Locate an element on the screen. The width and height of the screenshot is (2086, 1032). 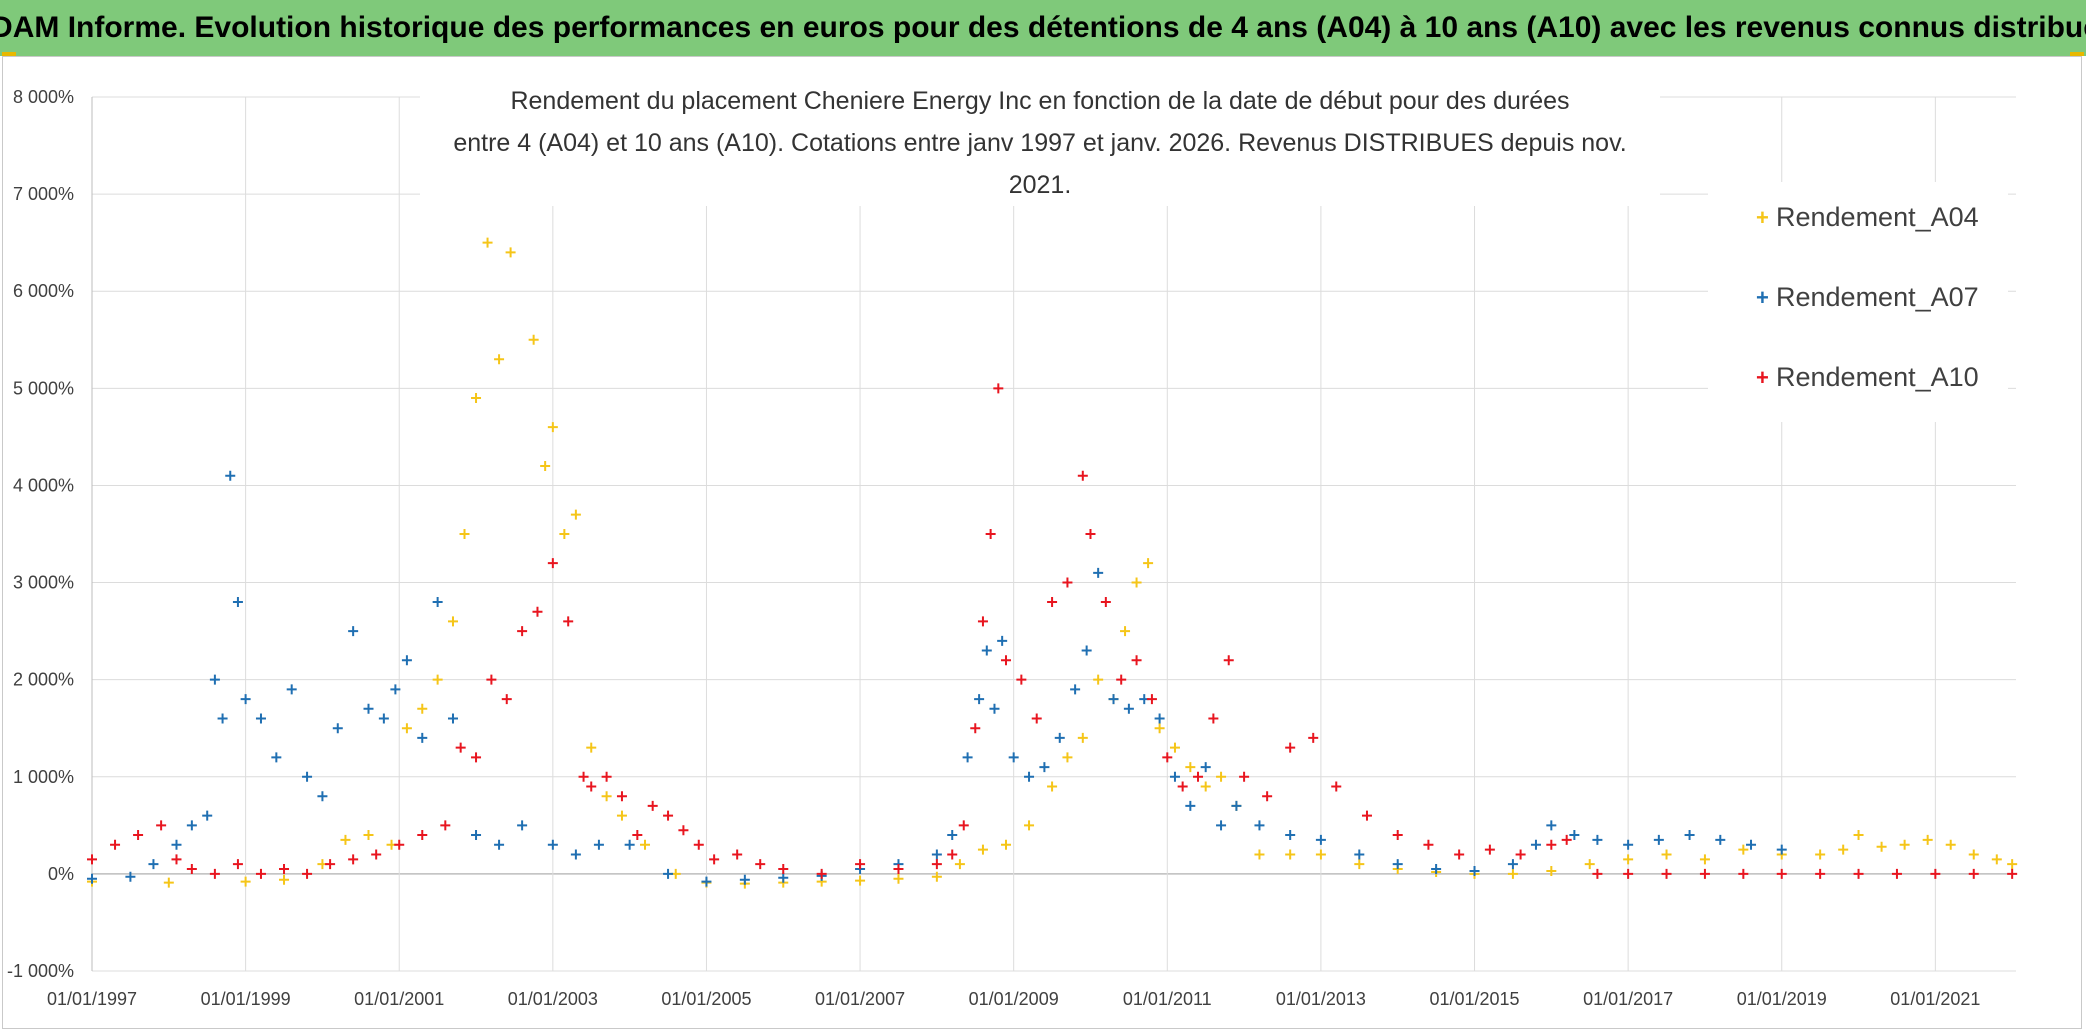
legend-label-a04: Rendement_A04 is located at coordinates (1877, 217).